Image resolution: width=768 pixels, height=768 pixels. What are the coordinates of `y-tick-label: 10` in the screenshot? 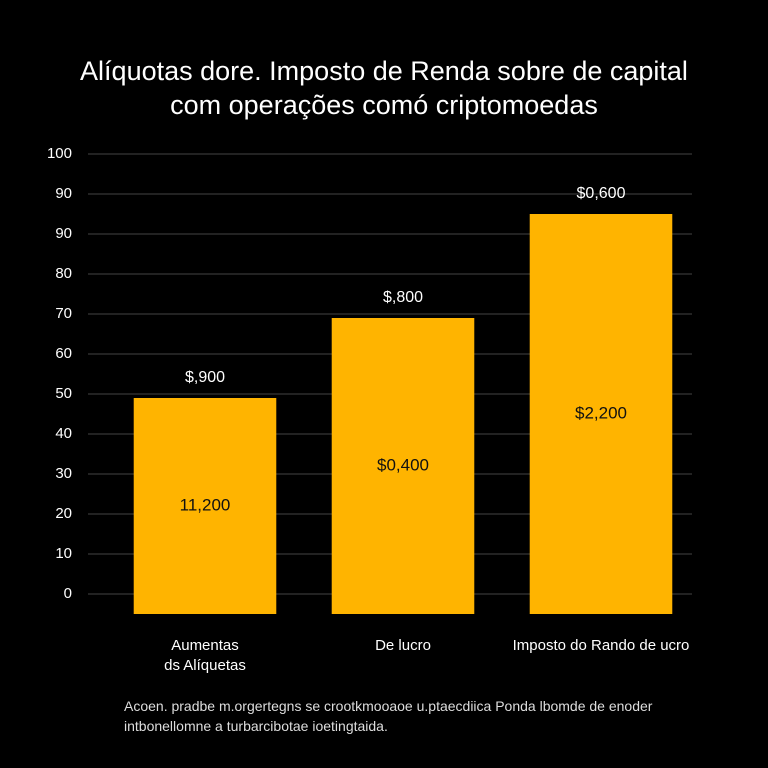 It's located at (63, 553).